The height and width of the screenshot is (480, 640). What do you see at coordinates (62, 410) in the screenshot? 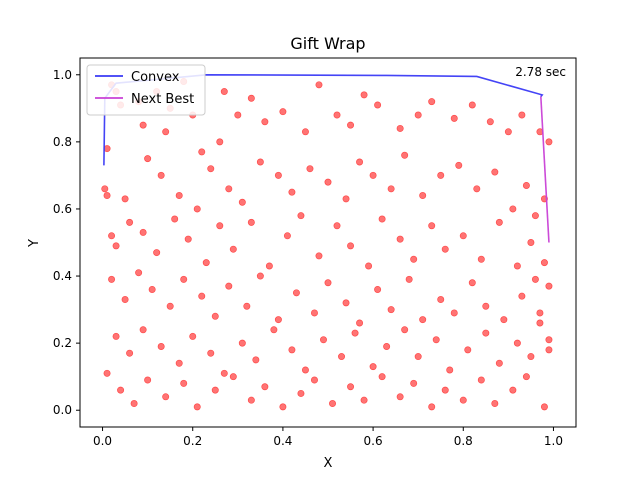
I see `y-tick-label: 0.0` at bounding box center [62, 410].